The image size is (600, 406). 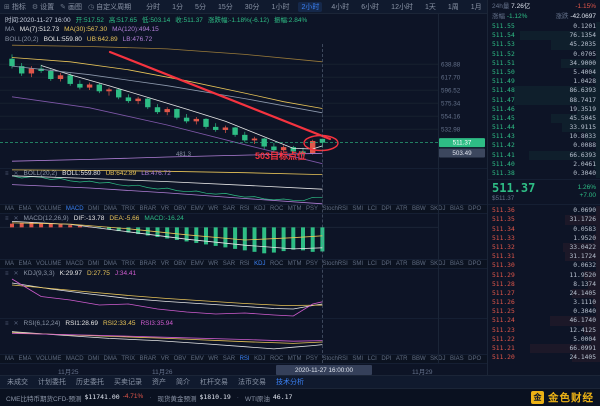 I want to click on bid-row: 511.34 0.0583, so click(x=544, y=229).